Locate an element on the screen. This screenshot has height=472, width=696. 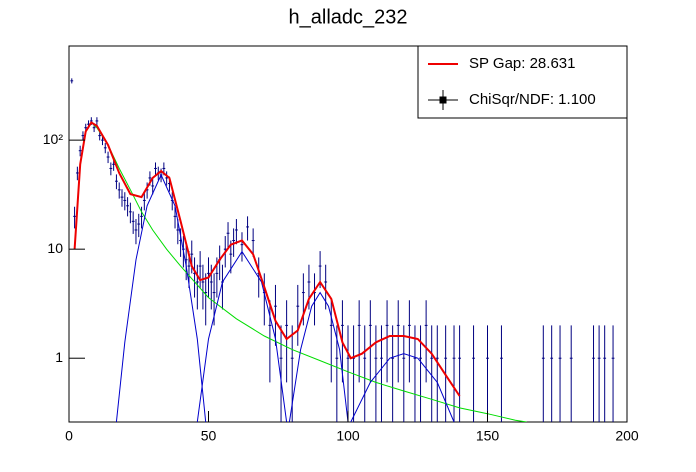
legend-marker is located at coordinates (443, 100).